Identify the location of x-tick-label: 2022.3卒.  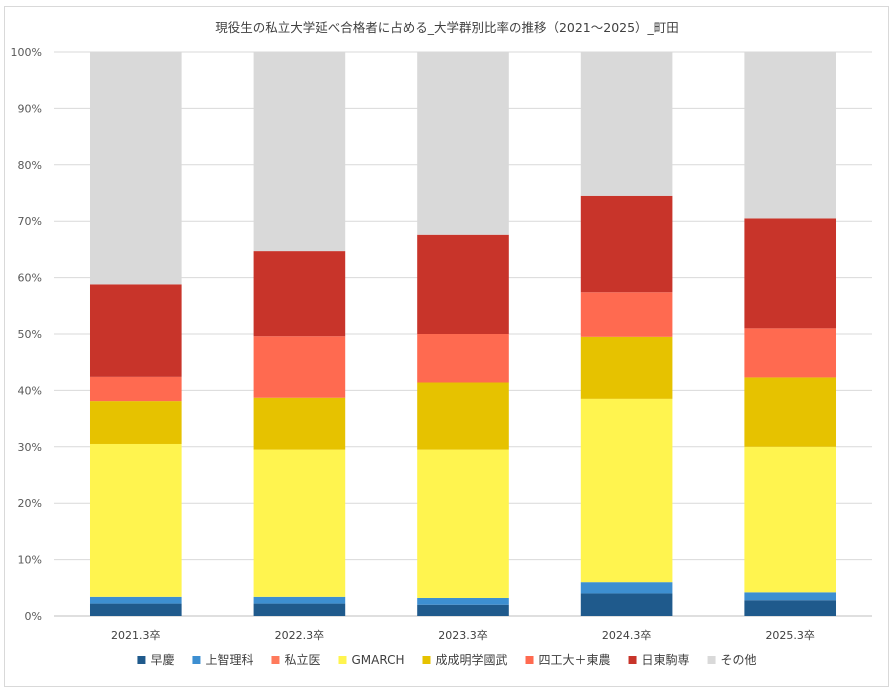
(300, 635).